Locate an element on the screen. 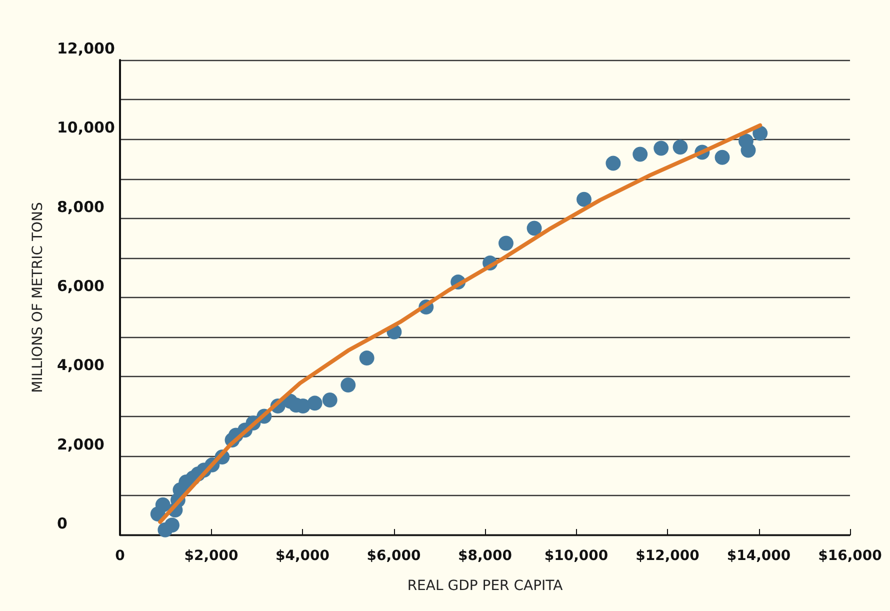 Image resolution: width=890 pixels, height=611 pixels. x-axis-title: REAL GDP PER CAPITA is located at coordinates (485, 586).